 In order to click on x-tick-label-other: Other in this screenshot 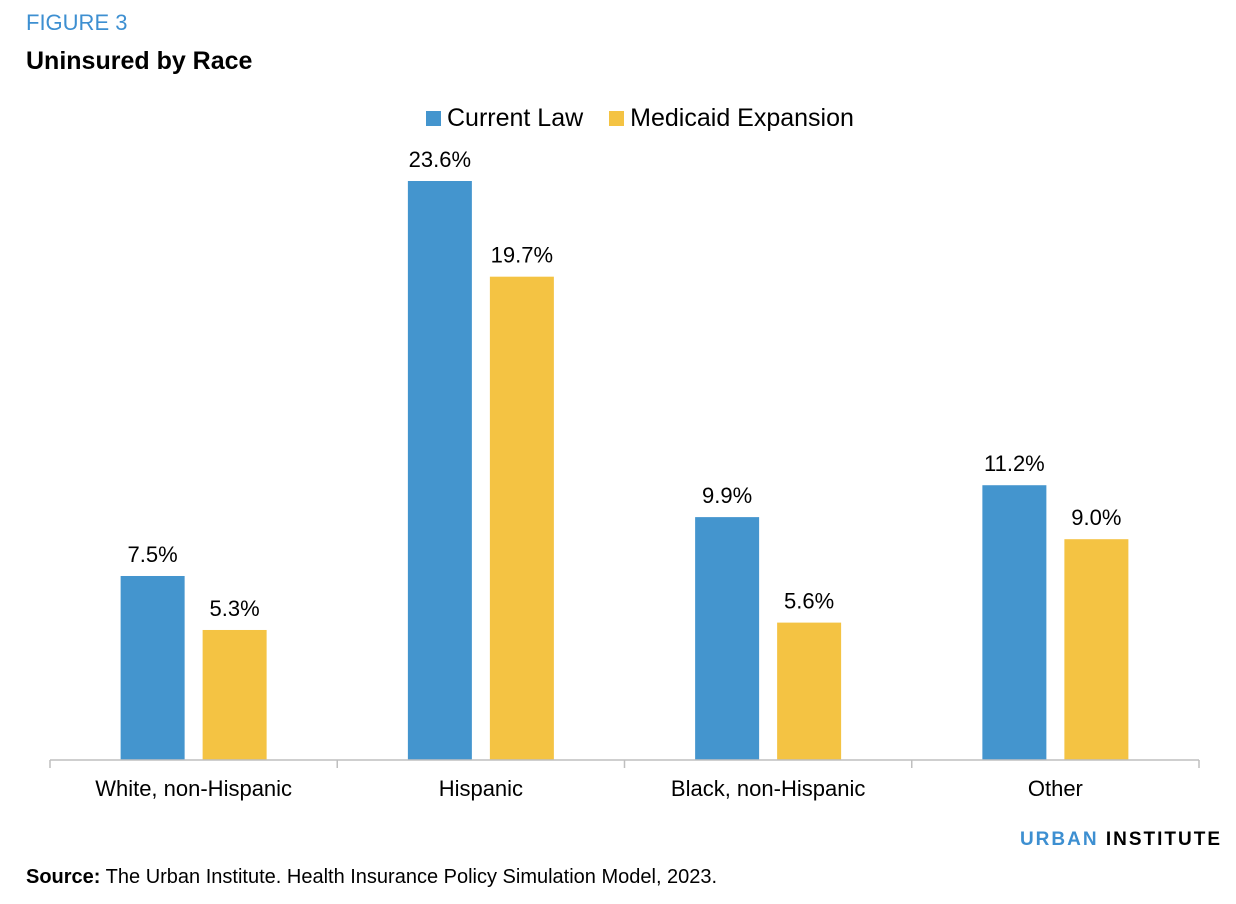, I will do `click(1055, 788)`.